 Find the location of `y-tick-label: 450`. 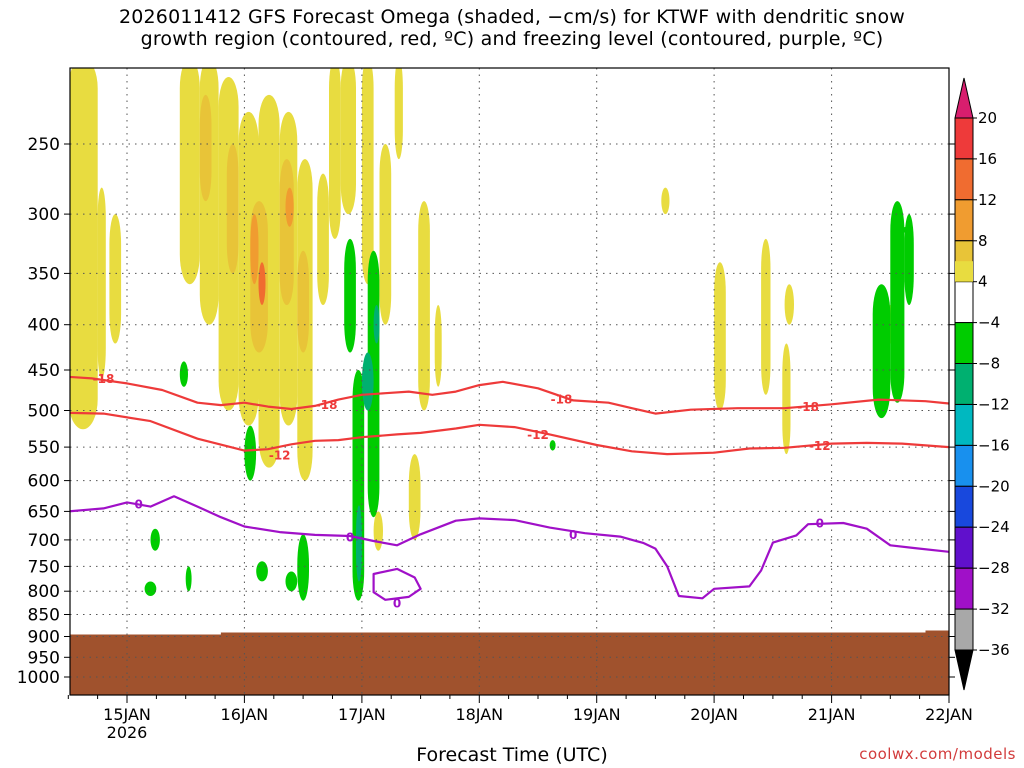

y-tick-label: 450 is located at coordinates (44, 371).